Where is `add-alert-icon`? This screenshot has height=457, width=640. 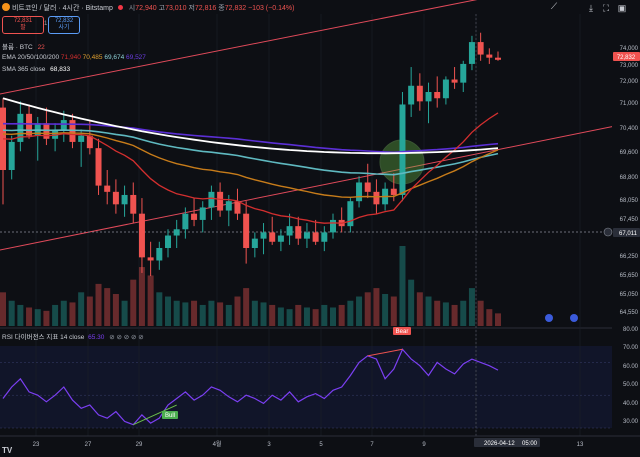
add-alert-icon is located at coordinates (608, 232).